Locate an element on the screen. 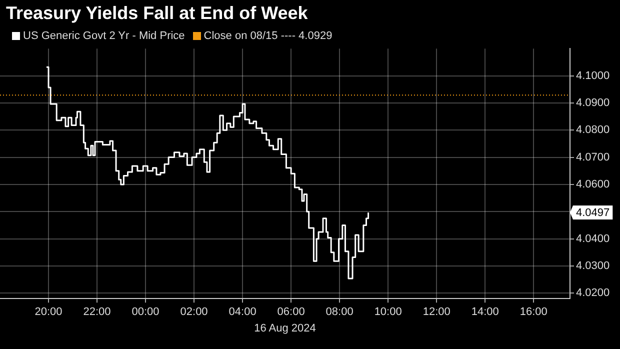  x-tick-label: 20:00 is located at coordinates (48, 312).